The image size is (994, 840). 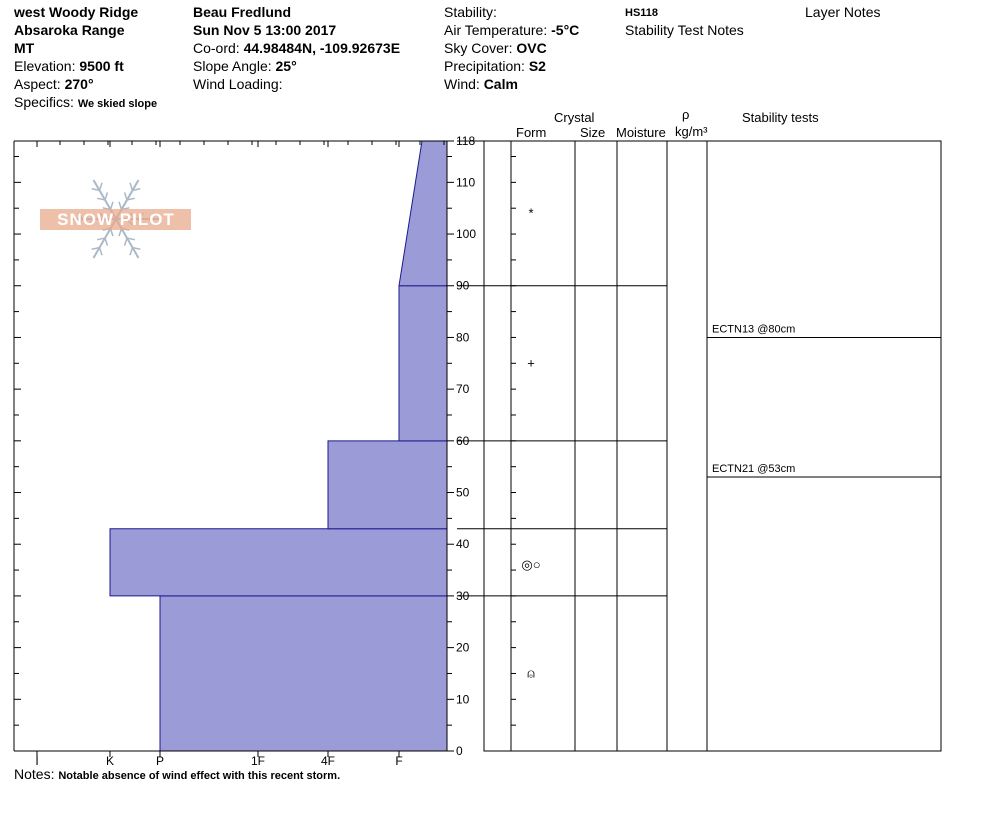 What do you see at coordinates (462, 84) in the screenshot?
I see `wind-label: Wind:` at bounding box center [462, 84].